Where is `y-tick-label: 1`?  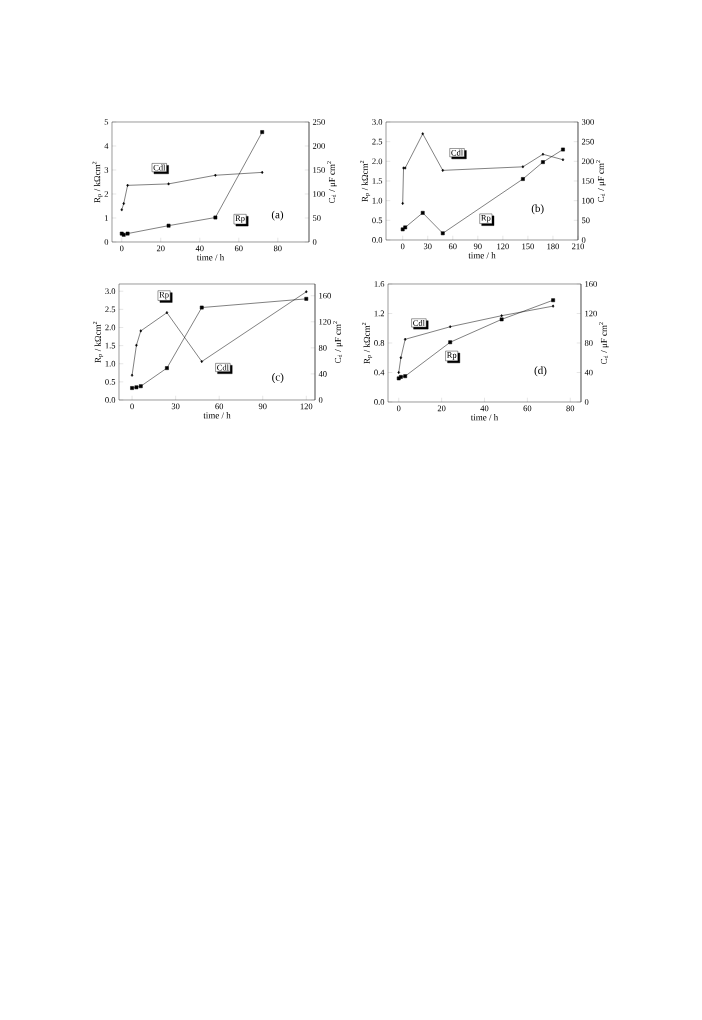 y-tick-label: 1 is located at coordinates (106, 218).